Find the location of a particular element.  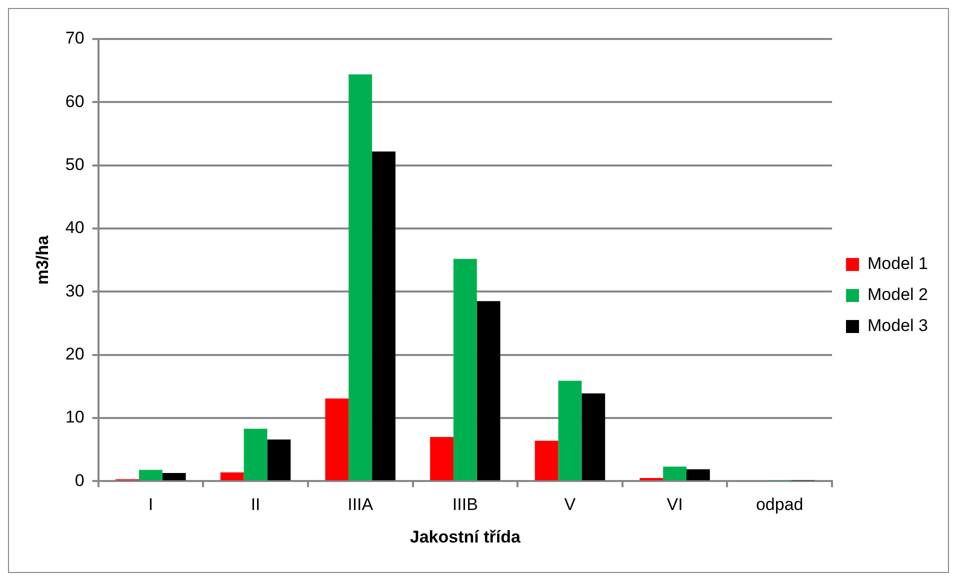

x-tick-label: II is located at coordinates (255, 504).